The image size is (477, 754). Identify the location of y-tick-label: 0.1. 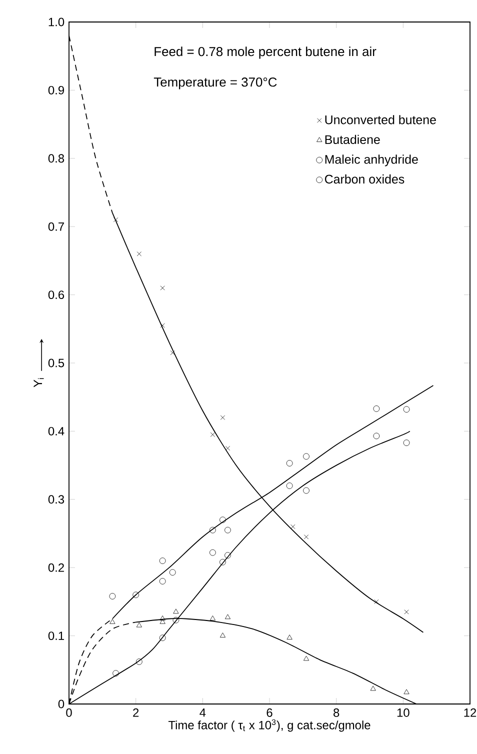
(56, 636).